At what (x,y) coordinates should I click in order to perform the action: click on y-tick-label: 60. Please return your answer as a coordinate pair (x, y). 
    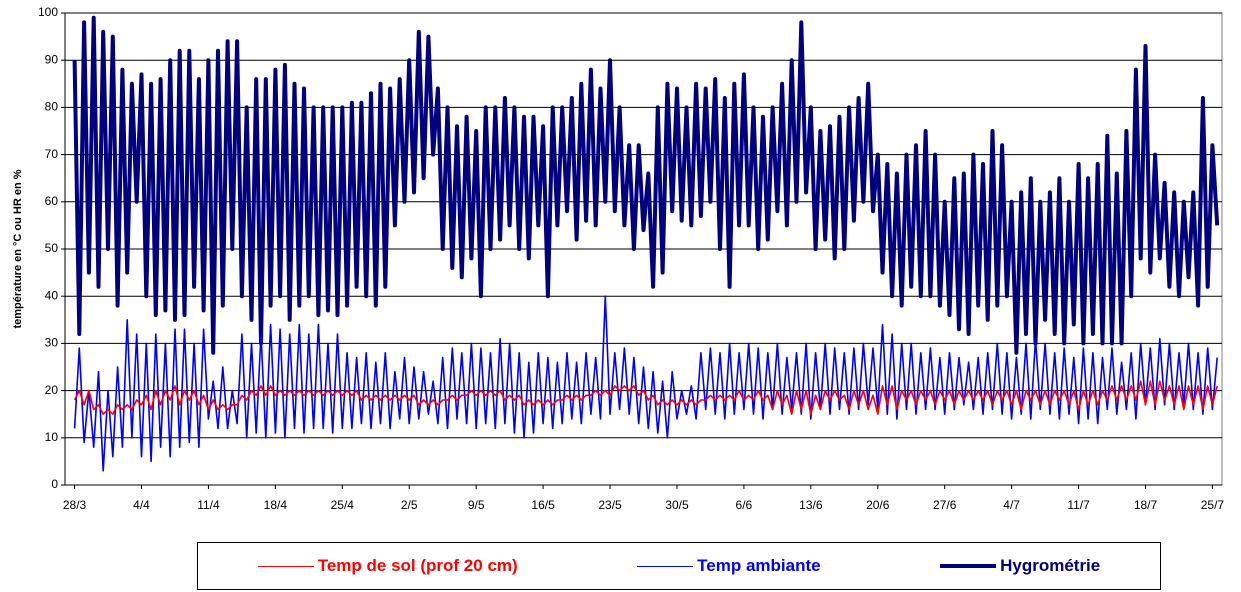
    Looking at the image, I should click on (52, 201).